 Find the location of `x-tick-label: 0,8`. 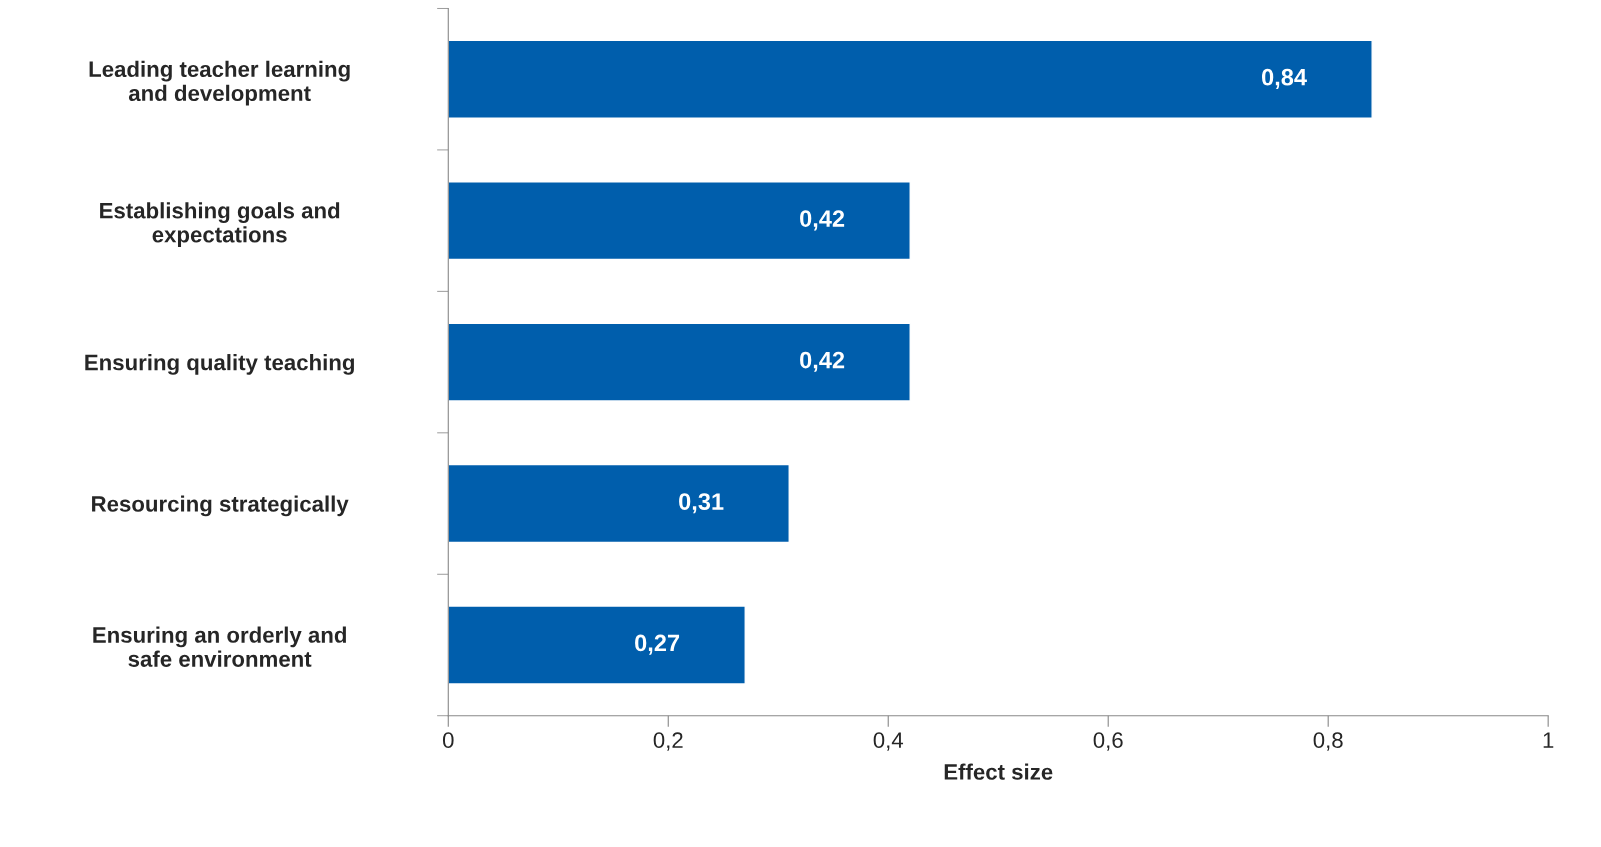

x-tick-label: 0,8 is located at coordinates (1328, 741).